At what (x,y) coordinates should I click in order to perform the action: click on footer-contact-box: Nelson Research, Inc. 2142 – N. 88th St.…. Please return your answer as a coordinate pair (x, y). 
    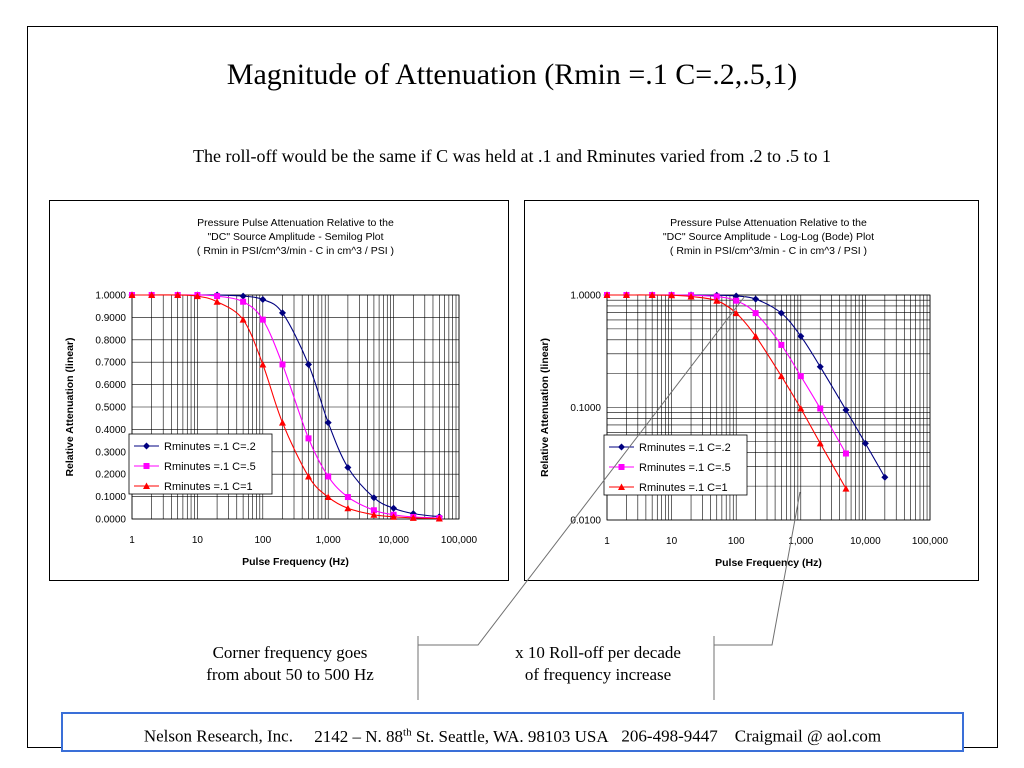
    Looking at the image, I should click on (512, 732).